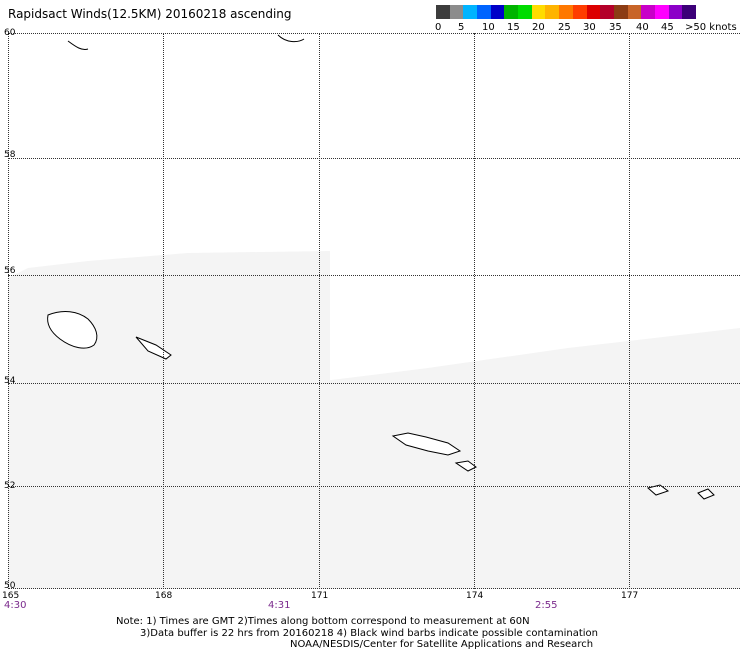  Describe the element at coordinates (10, 486) in the screenshot. I see `lat-label-52: 52` at that location.